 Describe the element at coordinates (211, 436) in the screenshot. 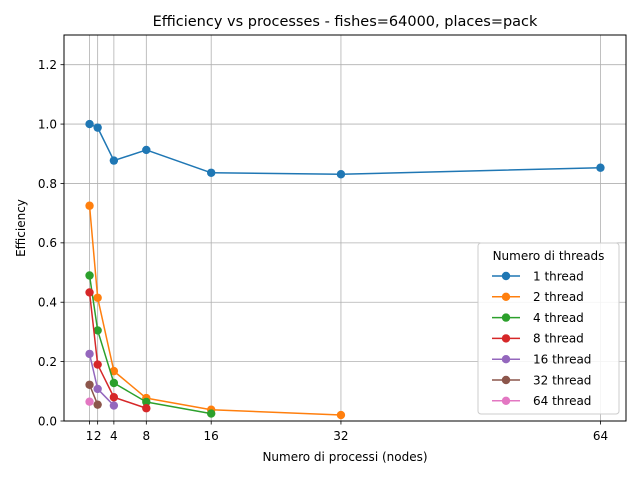

I see `x-tick-label: 16` at that location.